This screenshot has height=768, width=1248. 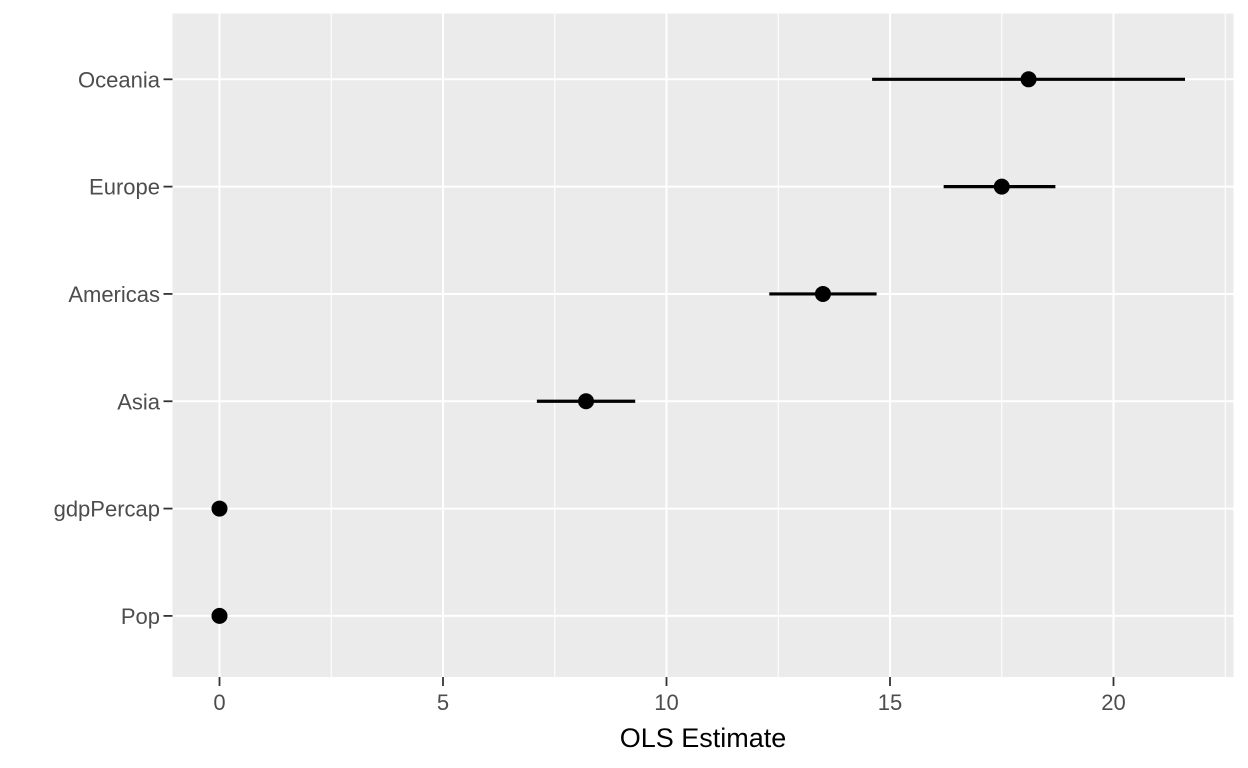 What do you see at coordinates (114, 294) in the screenshot?
I see `y-axis-label-americas: Americas` at bounding box center [114, 294].